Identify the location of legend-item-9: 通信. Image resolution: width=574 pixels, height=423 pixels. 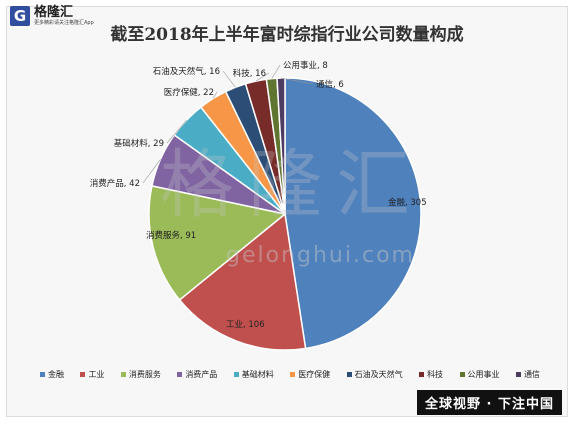
(527, 374).